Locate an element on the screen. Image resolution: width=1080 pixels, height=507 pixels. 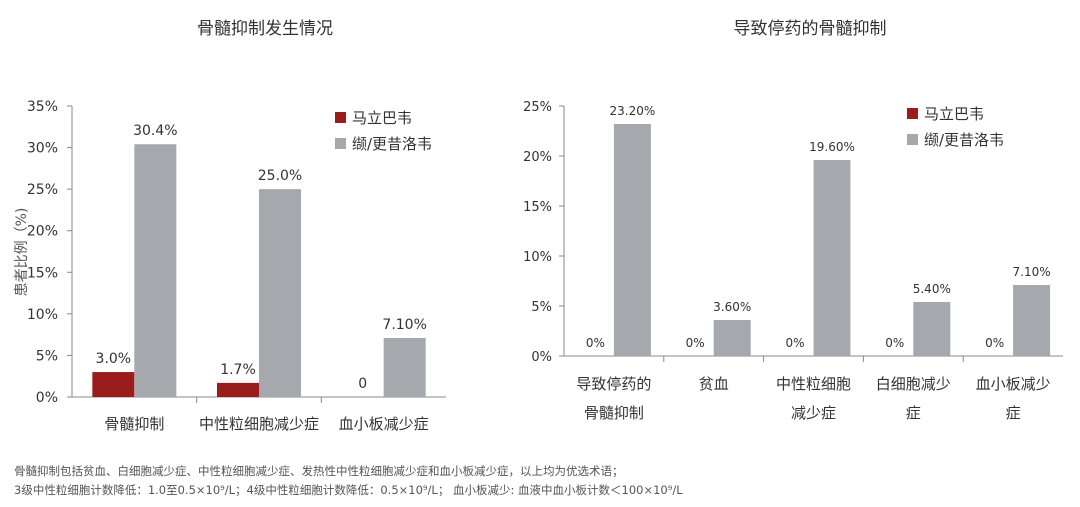
chart1-data-label: 25.0% is located at coordinates (280, 176).